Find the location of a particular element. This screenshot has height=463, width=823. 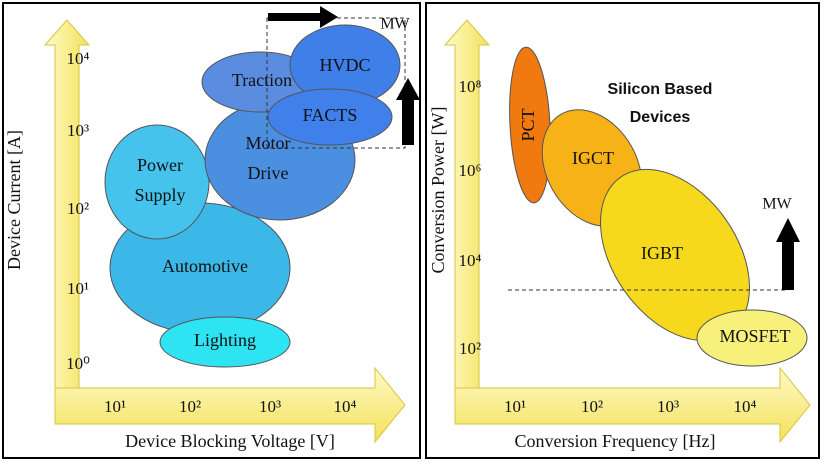

y-axis-label: Conversion Power [W] is located at coordinates (438, 190).